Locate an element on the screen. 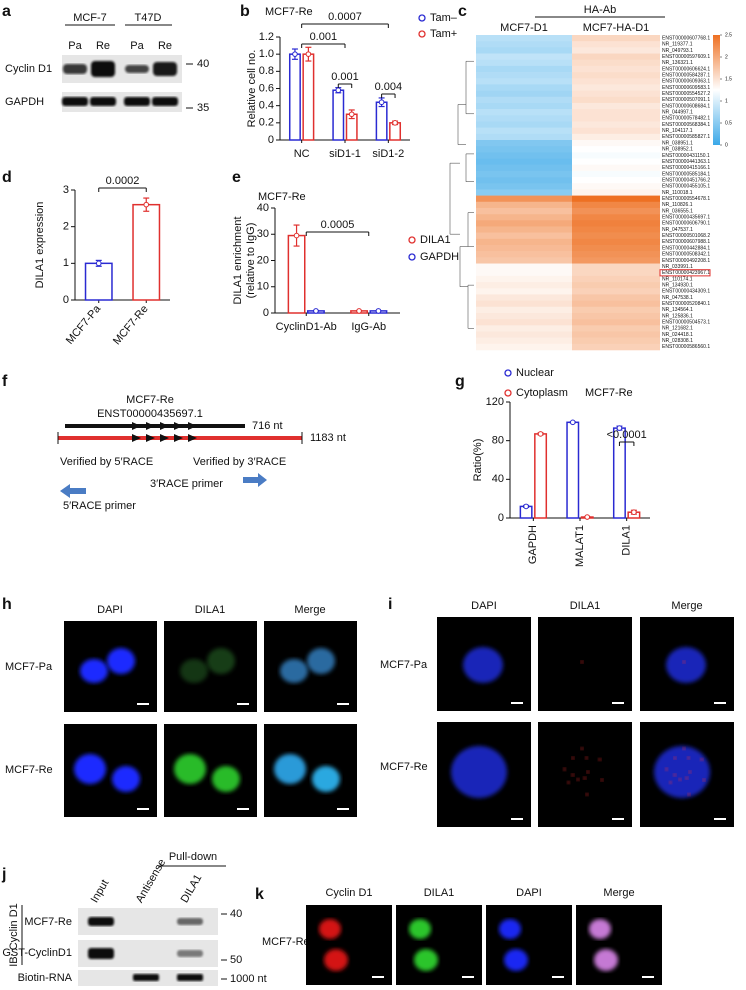 Image resolution: width=746 pixels, height=990 pixels. row-label: ENST00000451766.2 is located at coordinates (686, 180).